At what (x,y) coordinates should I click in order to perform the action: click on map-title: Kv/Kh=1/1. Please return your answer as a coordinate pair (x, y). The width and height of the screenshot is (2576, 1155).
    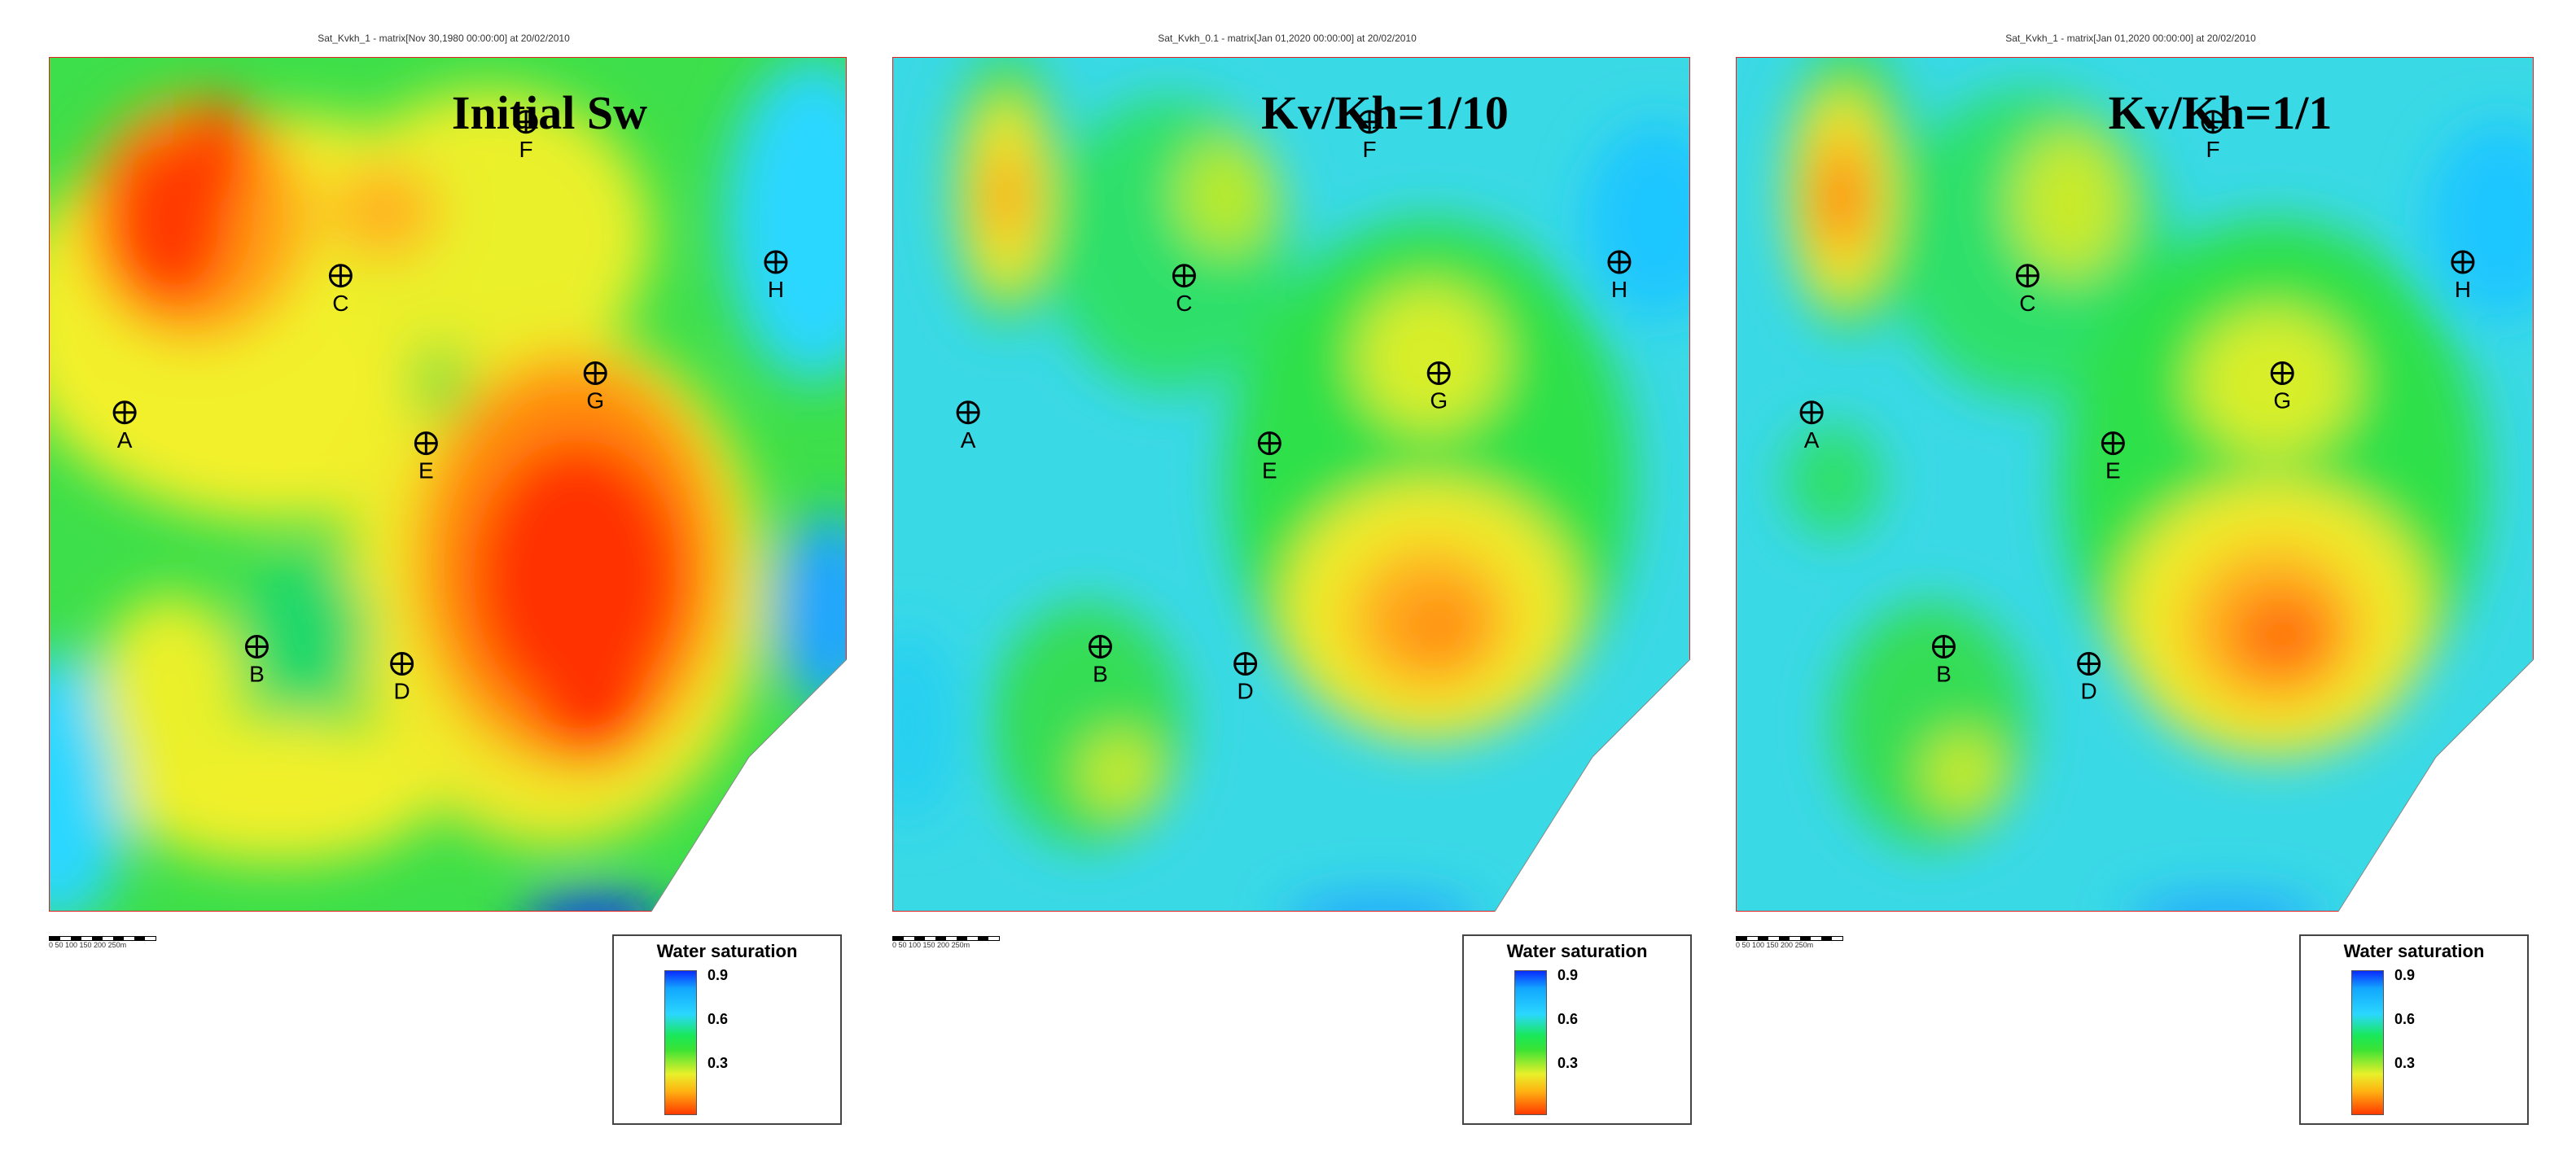
    Looking at the image, I should click on (2220, 112).